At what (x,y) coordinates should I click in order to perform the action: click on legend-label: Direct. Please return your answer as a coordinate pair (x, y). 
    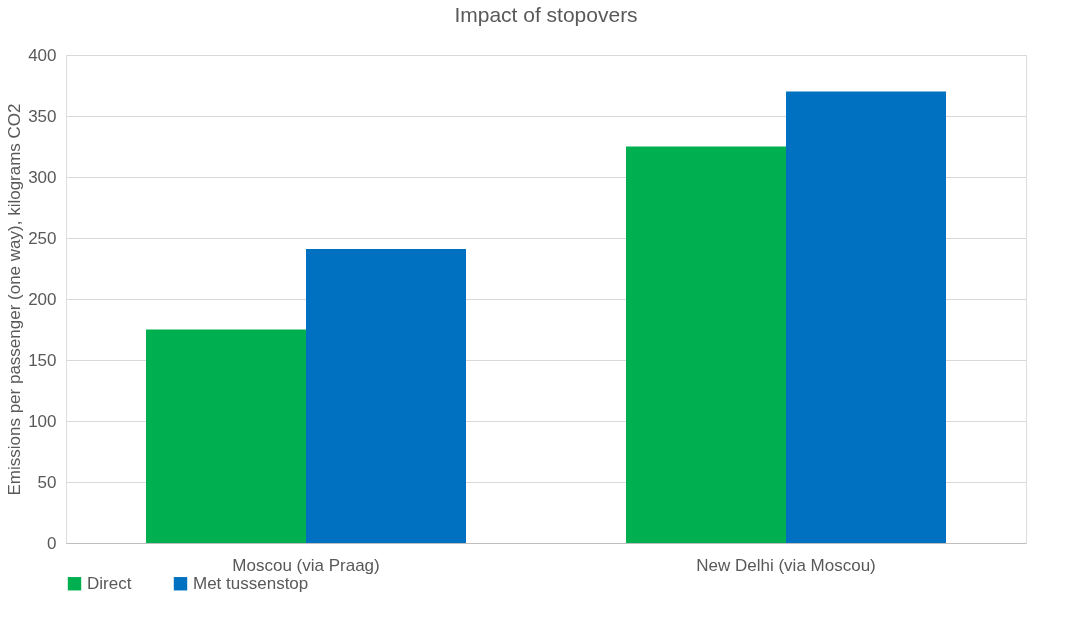
    Looking at the image, I should click on (109, 583).